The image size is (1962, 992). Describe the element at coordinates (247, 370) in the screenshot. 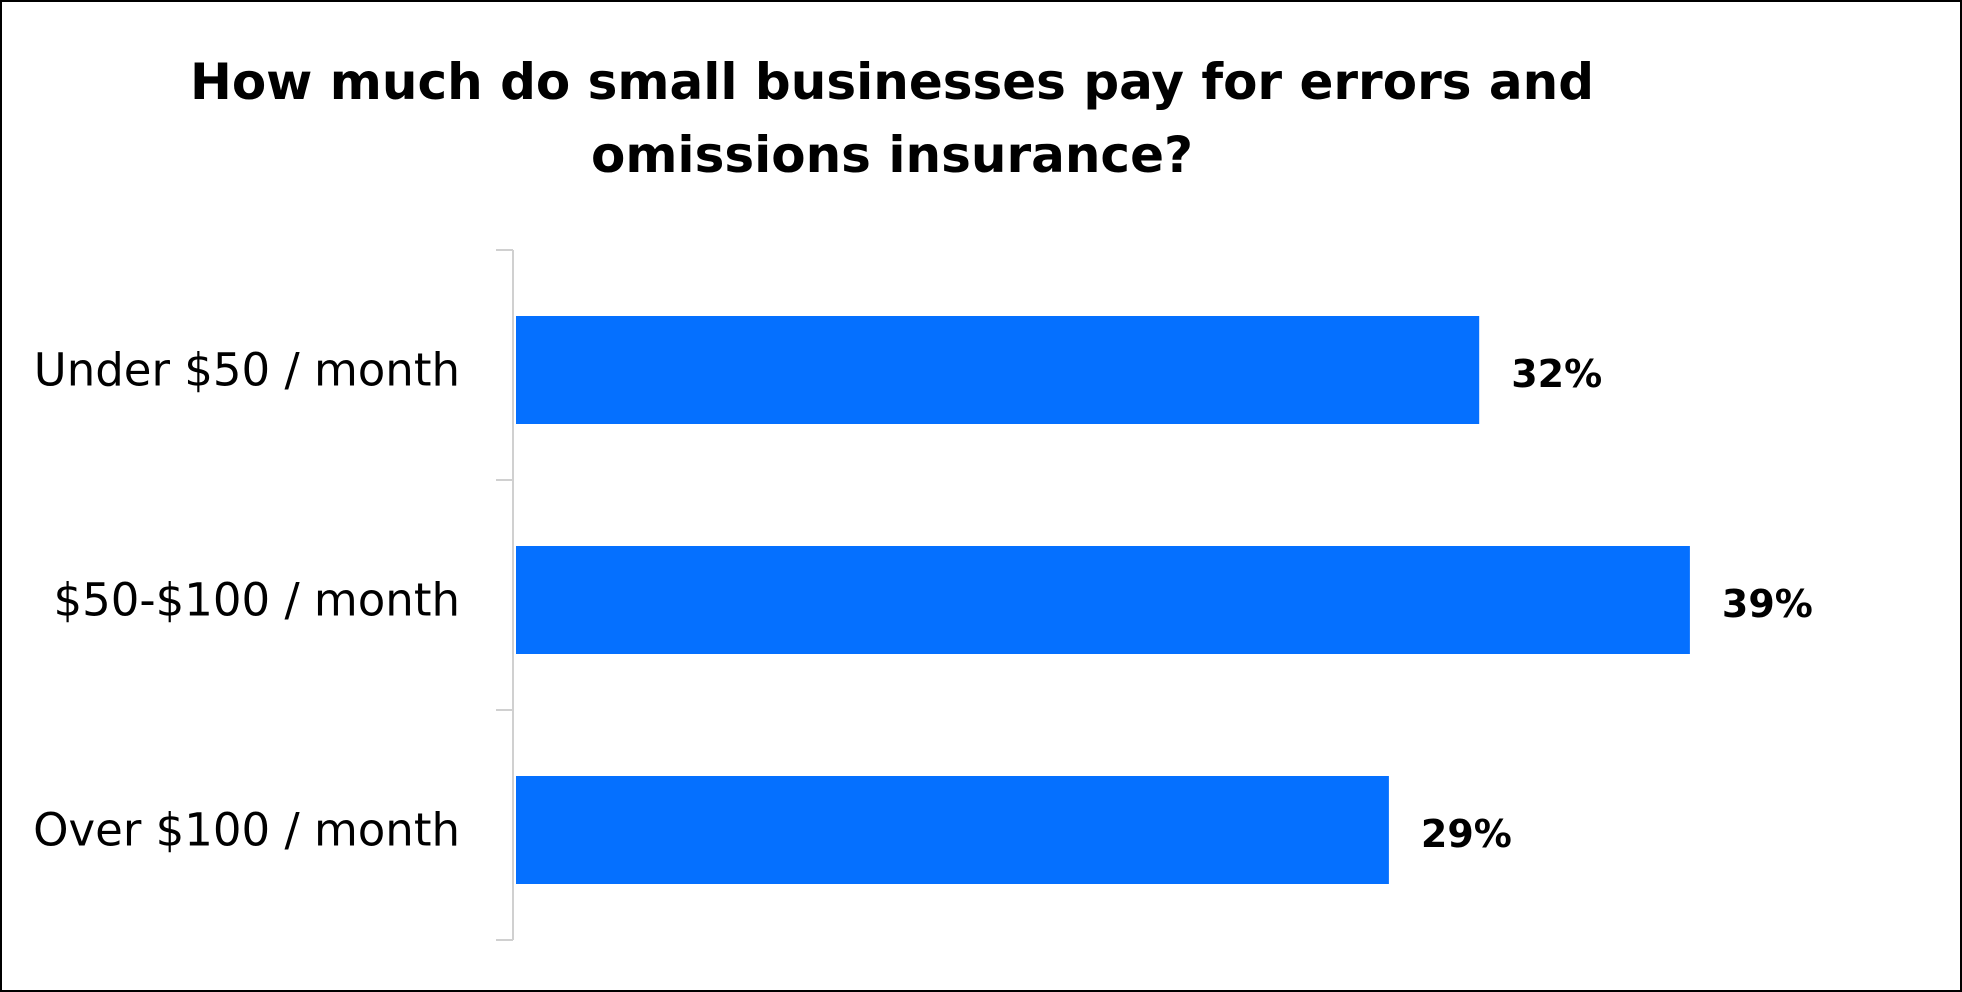

I see `category-label: Under $50 / month` at that location.